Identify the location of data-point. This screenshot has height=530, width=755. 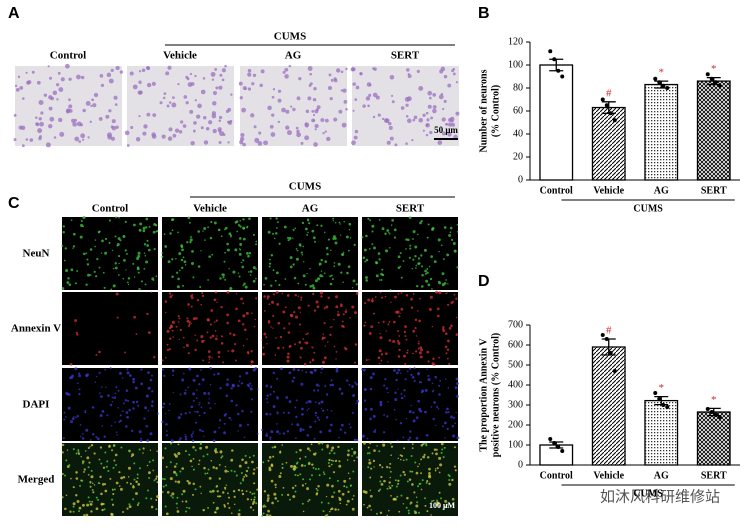
(562, 451).